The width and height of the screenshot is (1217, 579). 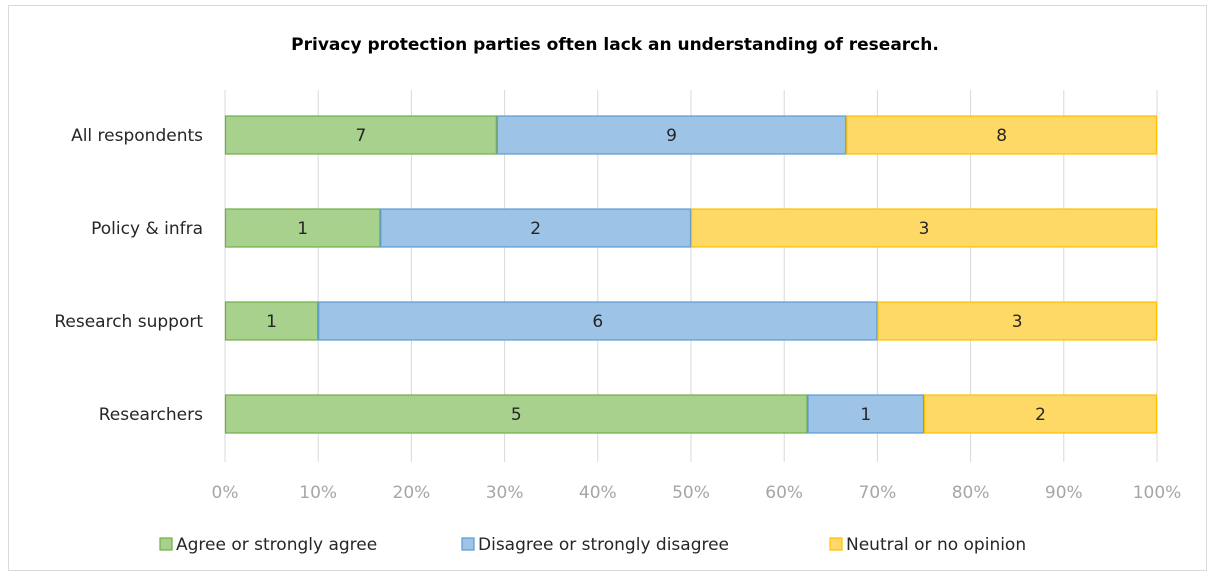 I want to click on x-tick-label: 0%, so click(x=225, y=493).